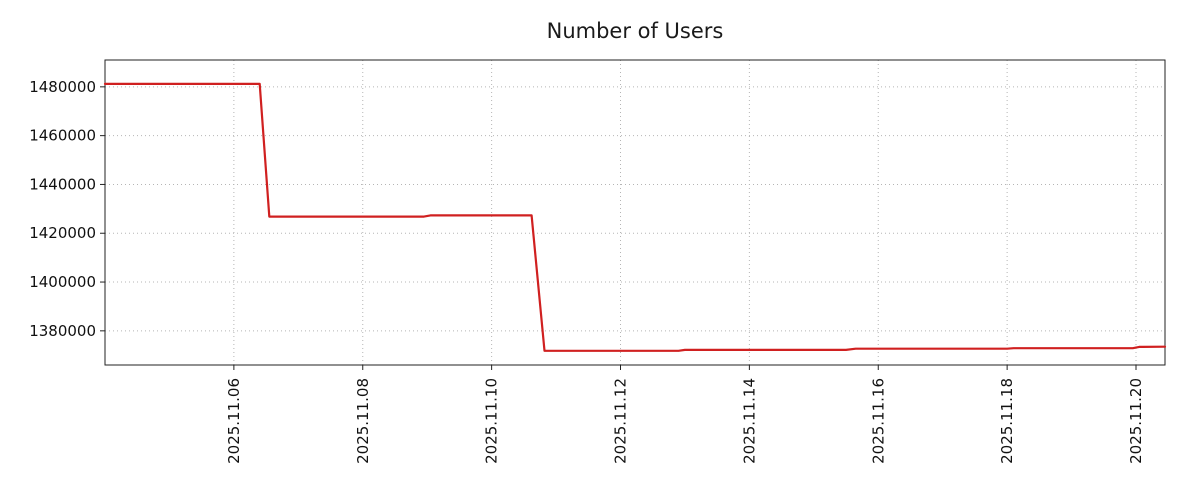 The image size is (1200, 500). I want to click on y-tick-label: 1480000, so click(62, 87).